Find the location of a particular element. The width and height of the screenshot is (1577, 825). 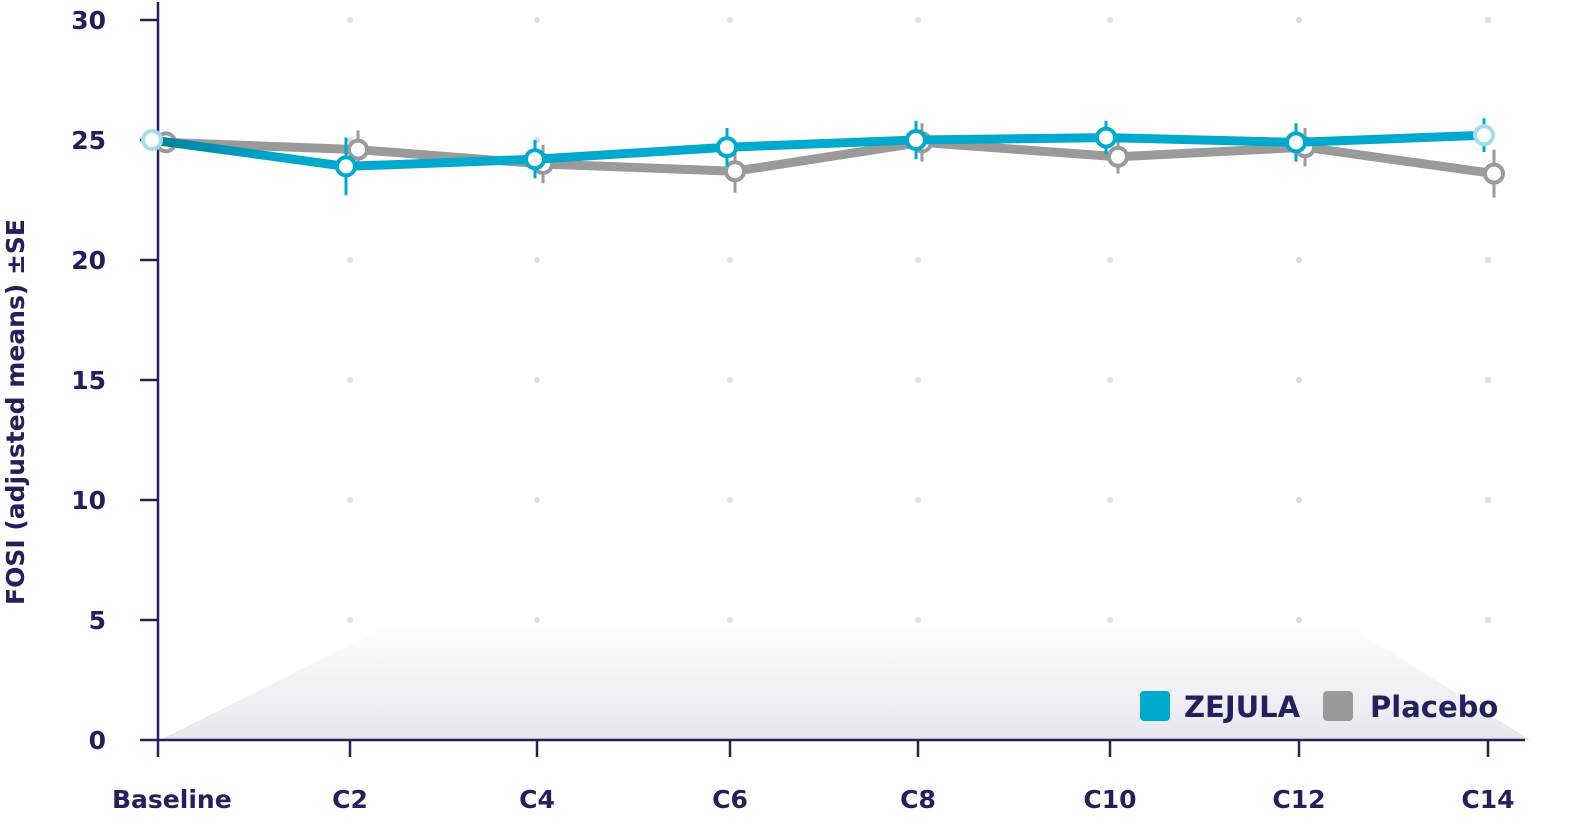

y-tick-label: 10 is located at coordinates (88, 500).